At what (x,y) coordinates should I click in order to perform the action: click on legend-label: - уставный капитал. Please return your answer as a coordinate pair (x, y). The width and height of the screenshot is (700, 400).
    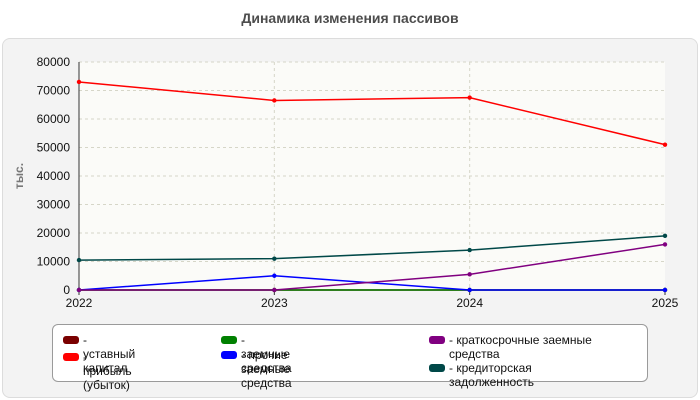
    Looking at the image, I should click on (109, 354).